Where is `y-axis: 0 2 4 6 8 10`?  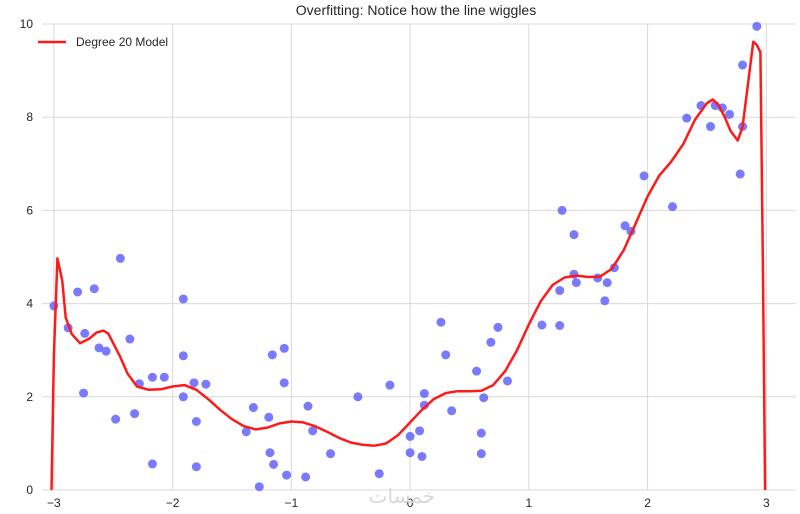
y-axis: 0 2 4 6 8 10 is located at coordinates (27, 257).